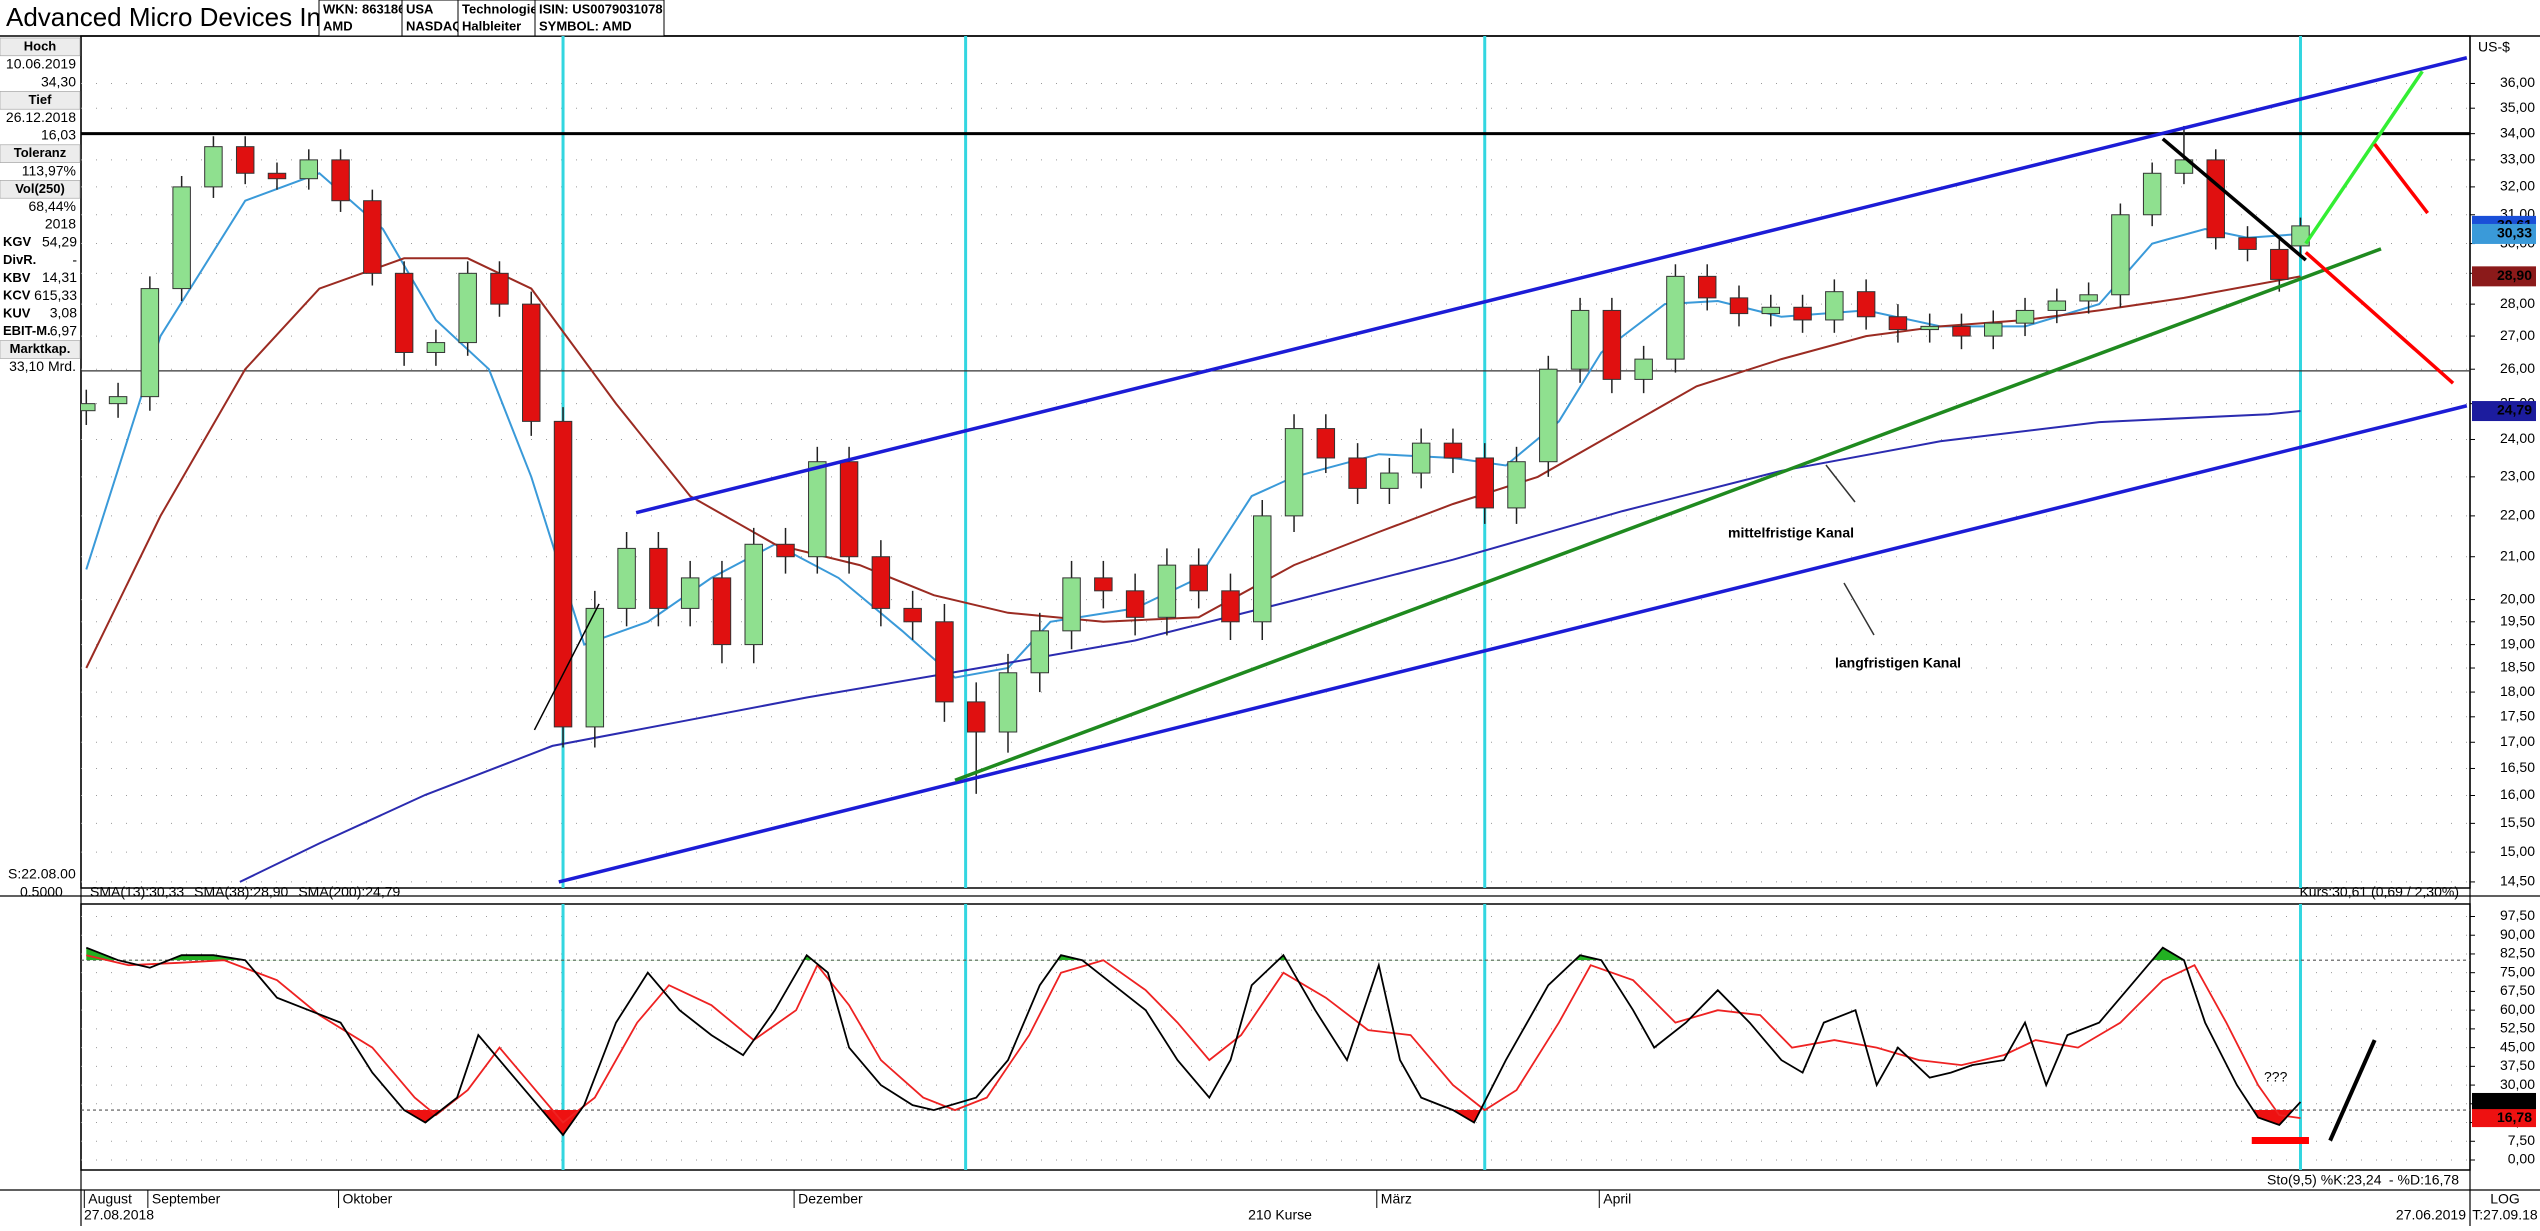  What do you see at coordinates (2514, 410) in the screenshot?
I see `price-tag-label: 24,79` at bounding box center [2514, 410].